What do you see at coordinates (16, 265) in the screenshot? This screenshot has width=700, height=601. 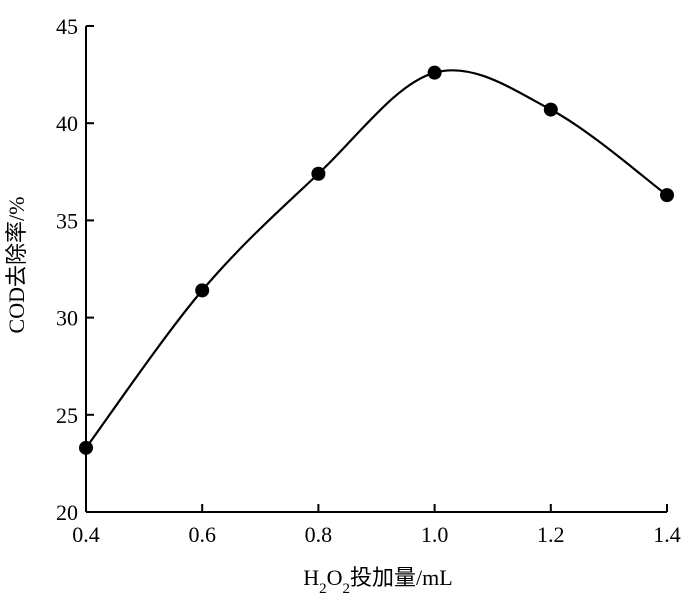 I see `y-axis-title: COD去除率/%` at bounding box center [16, 265].